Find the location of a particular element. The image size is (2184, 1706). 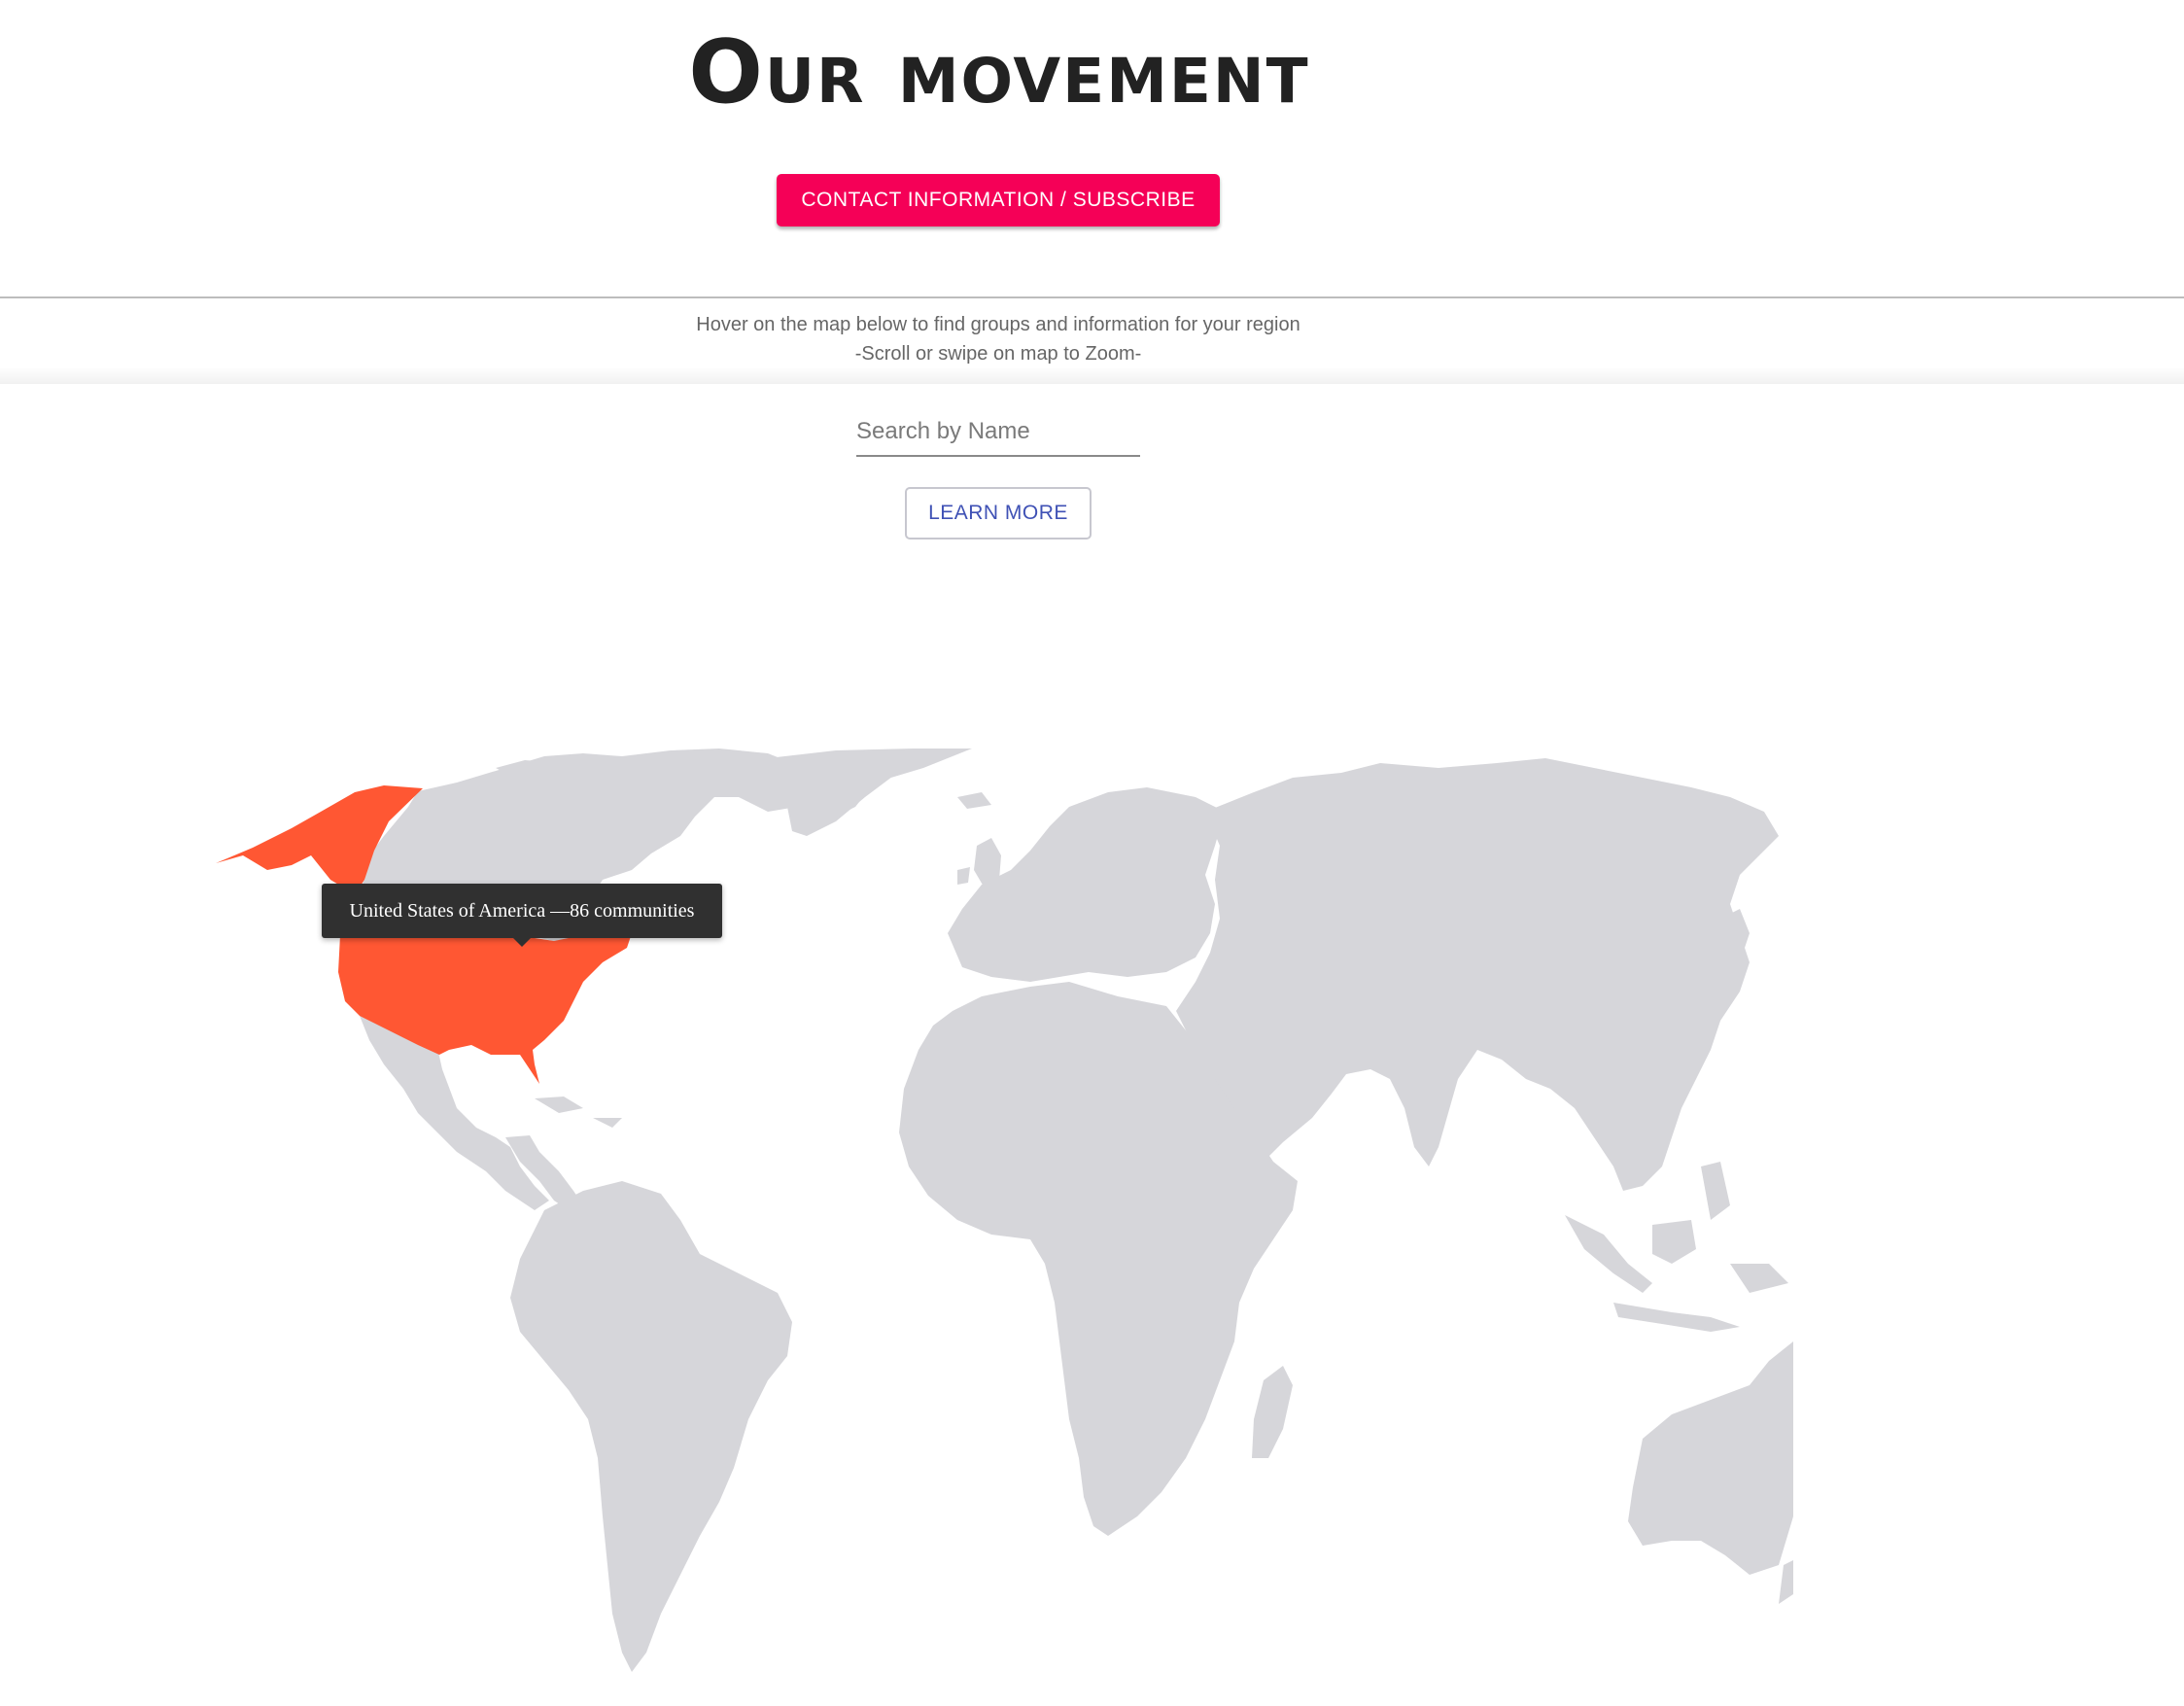

map-region-central-america is located at coordinates (544, 1172).